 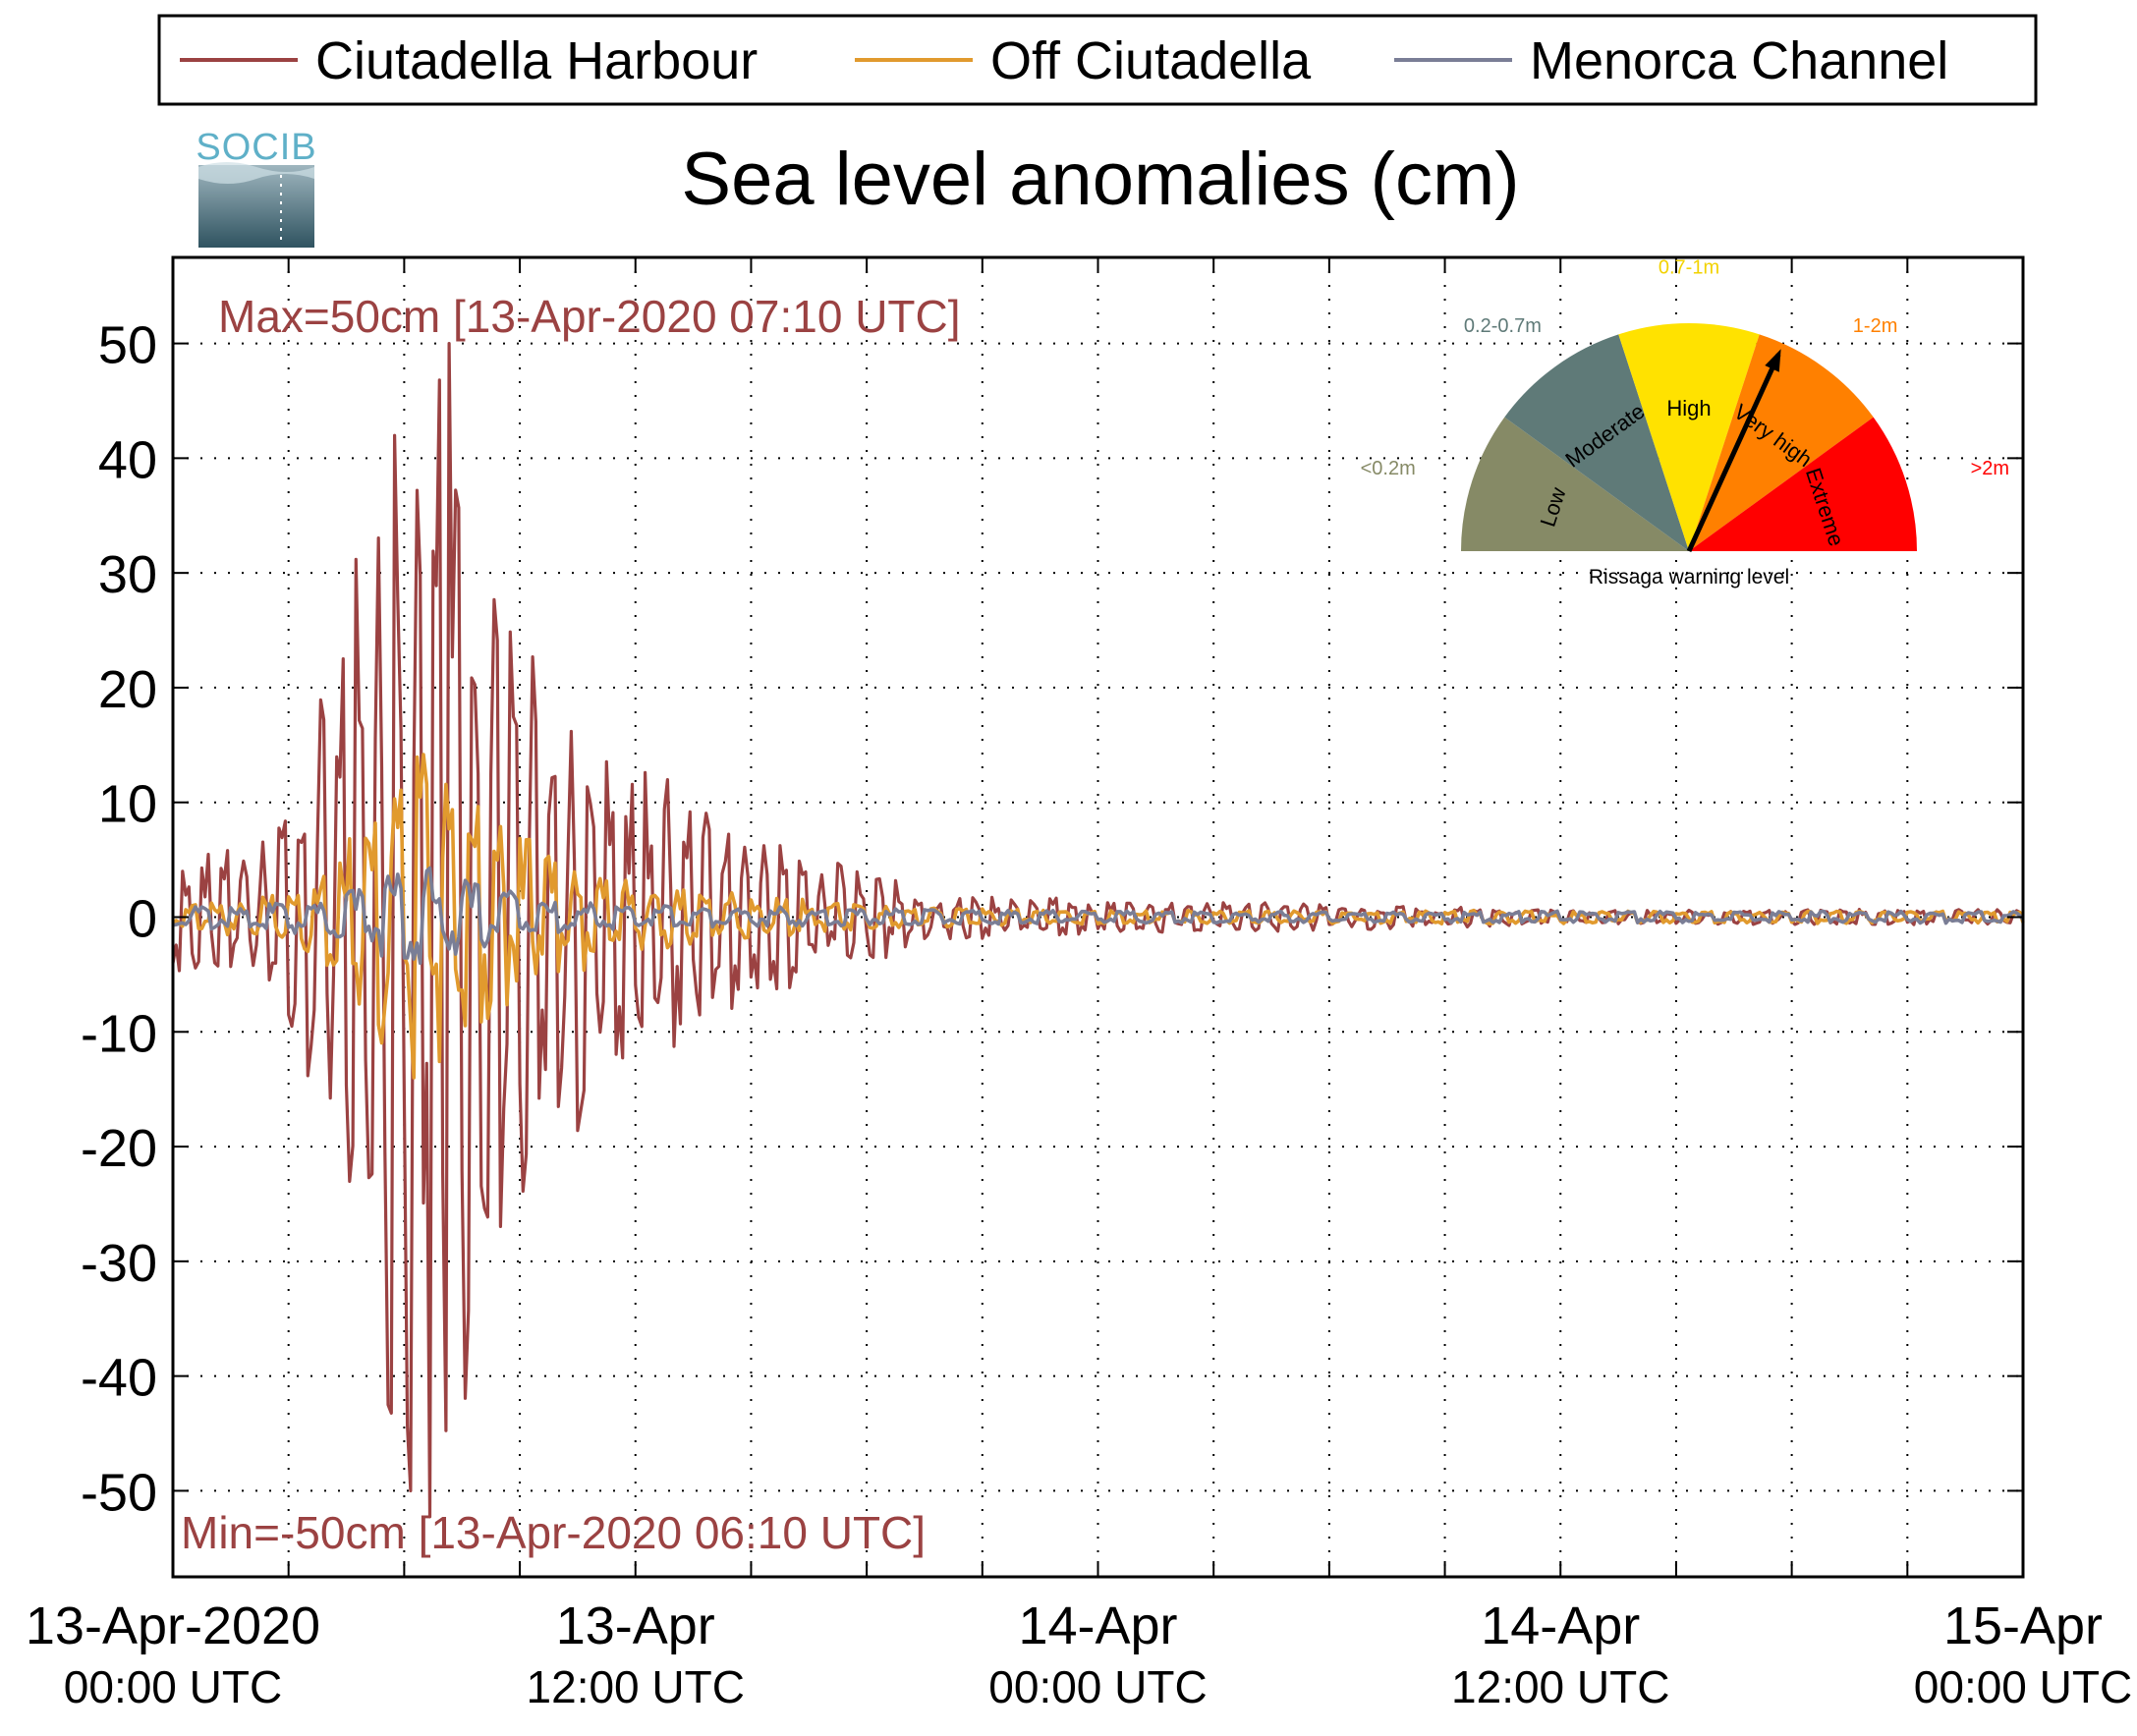 I want to click on gauge-segments, so click(x=1689, y=437).